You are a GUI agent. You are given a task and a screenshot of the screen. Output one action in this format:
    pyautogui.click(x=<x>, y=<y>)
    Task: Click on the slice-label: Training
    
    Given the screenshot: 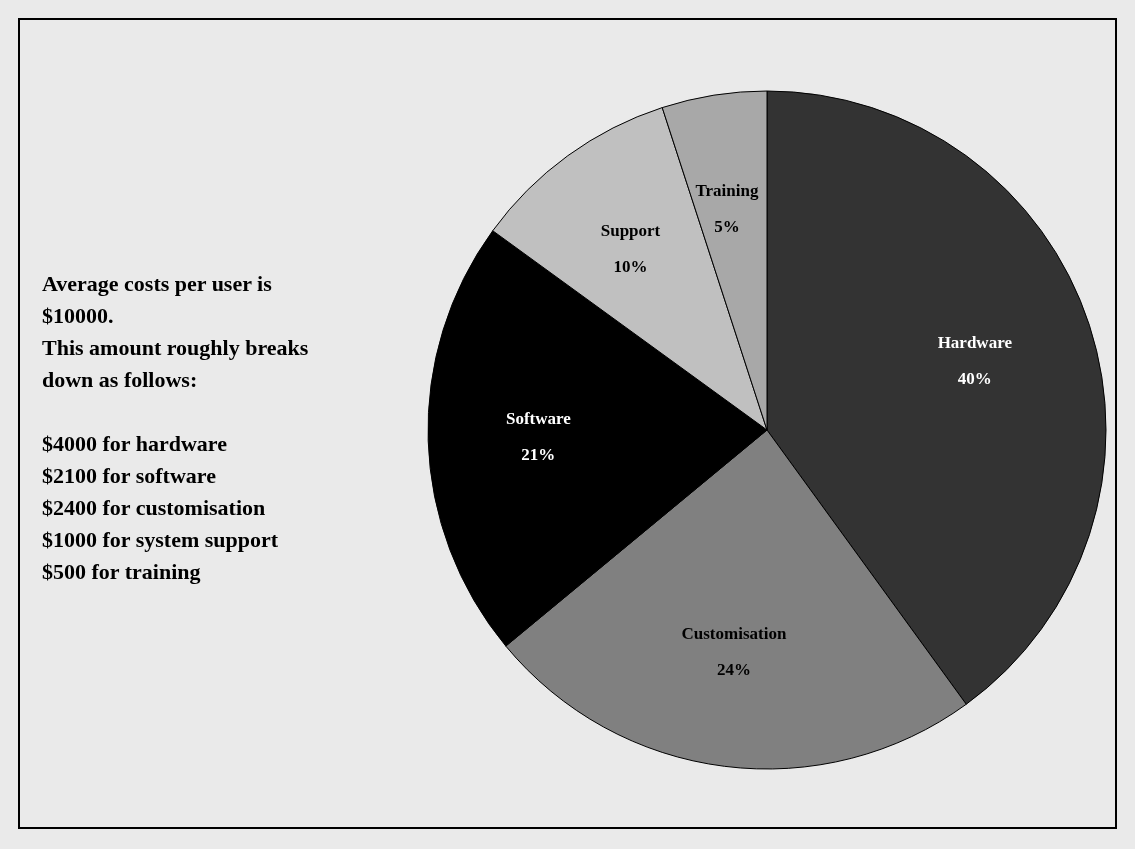 What is the action you would take?
    pyautogui.click(x=727, y=191)
    